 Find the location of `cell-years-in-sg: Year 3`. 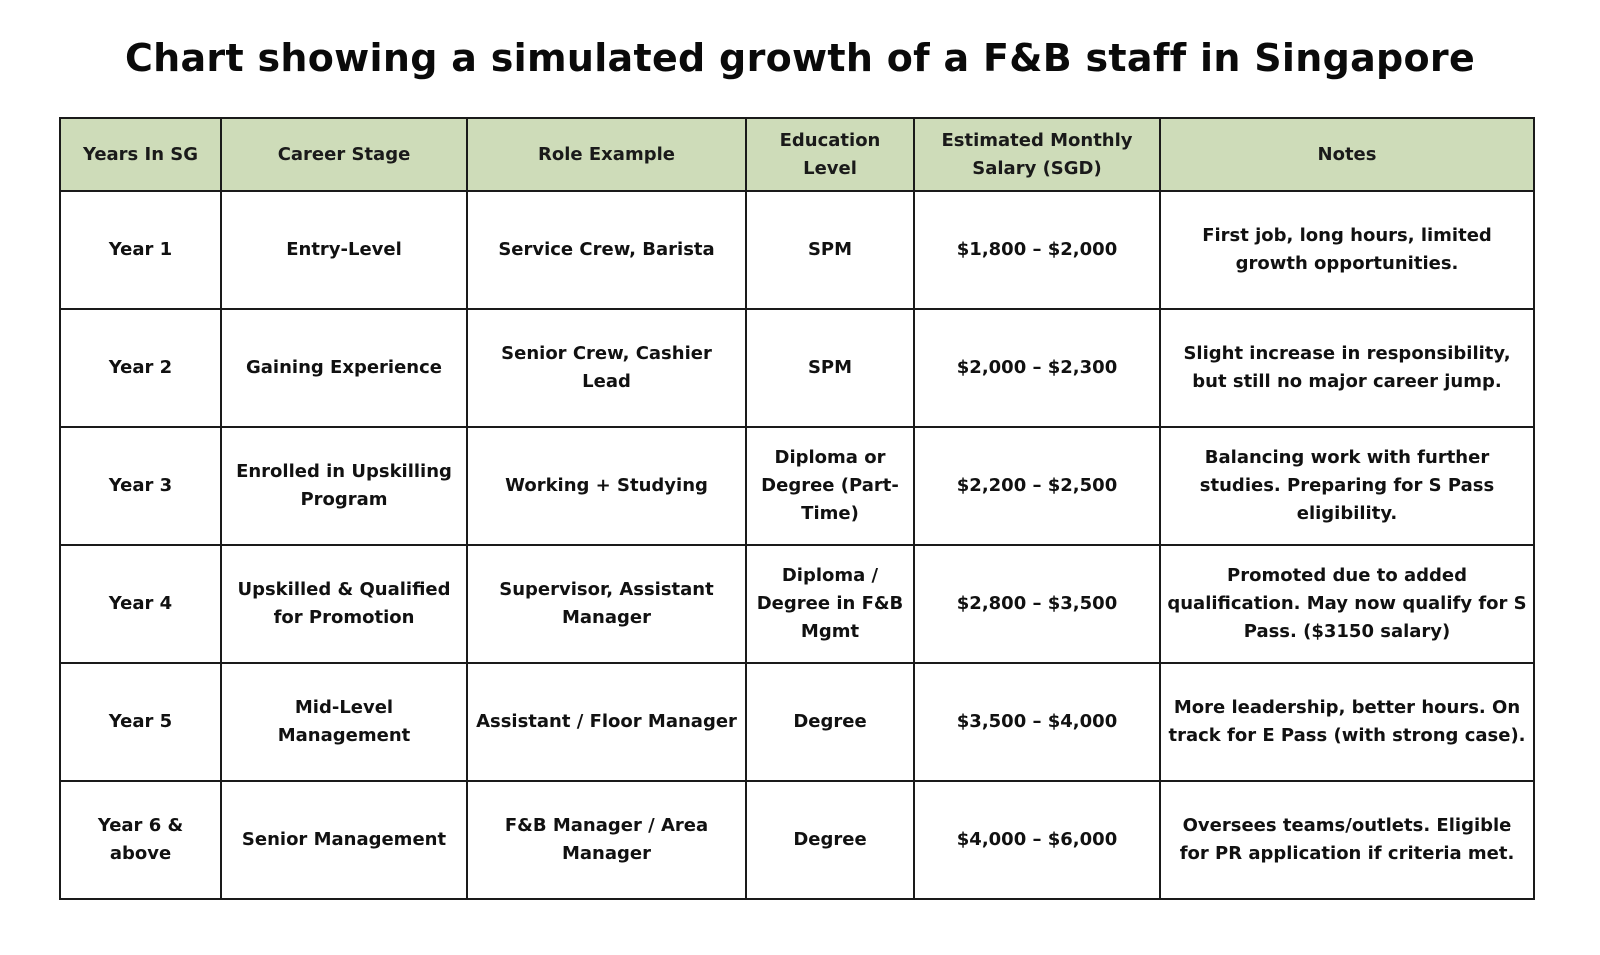

cell-years-in-sg: Year 3 is located at coordinates (140, 486).